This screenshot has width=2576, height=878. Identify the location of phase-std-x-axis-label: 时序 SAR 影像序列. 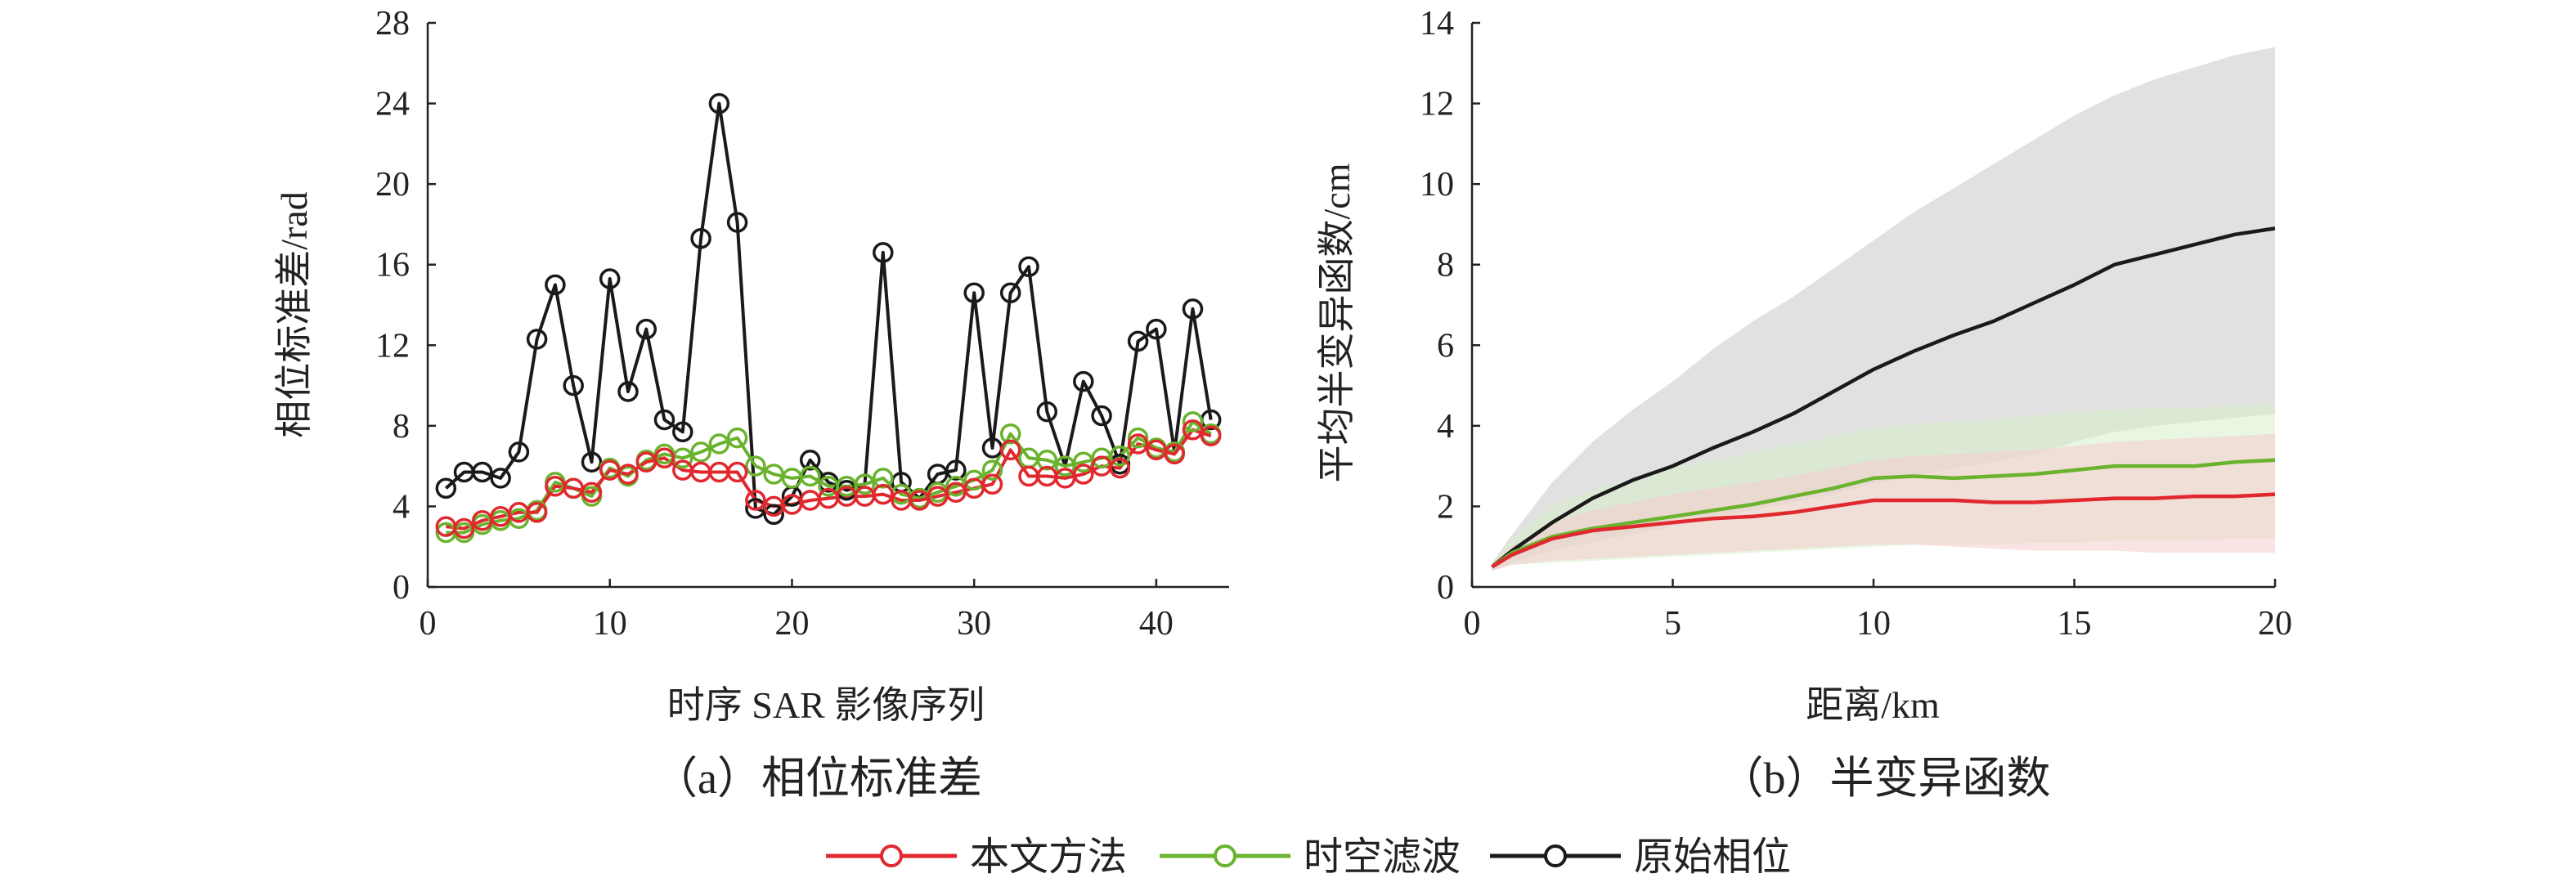
(826, 705).